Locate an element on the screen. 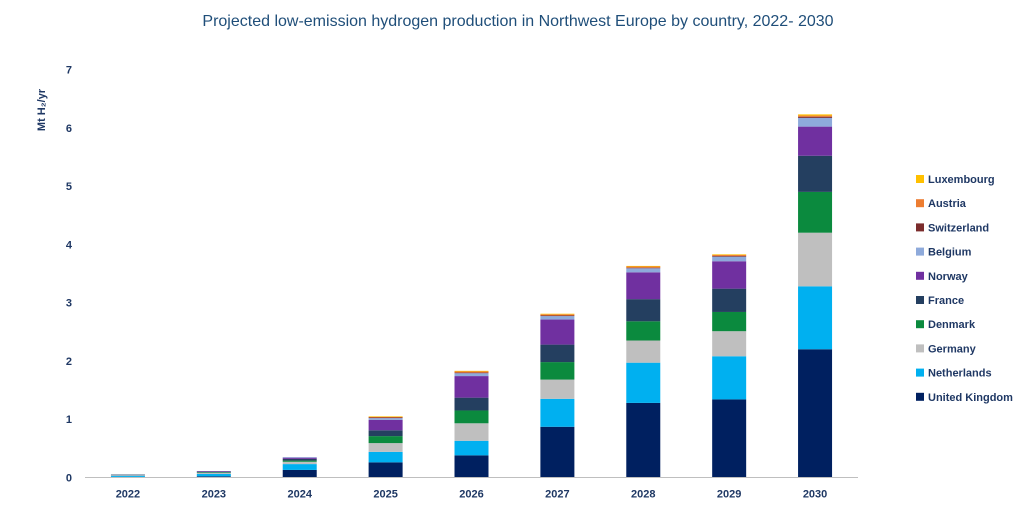 The width and height of the screenshot is (1024, 528). bar-segment-france-2023 is located at coordinates (213, 472).